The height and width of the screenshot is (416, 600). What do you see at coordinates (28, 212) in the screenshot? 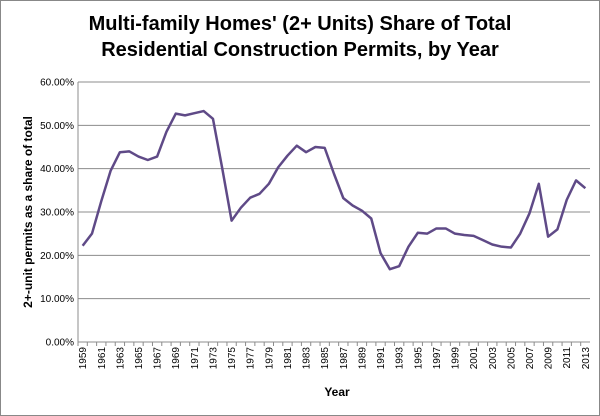
I see `y-axis-title: 2+-unit permits as a share of total` at bounding box center [28, 212].